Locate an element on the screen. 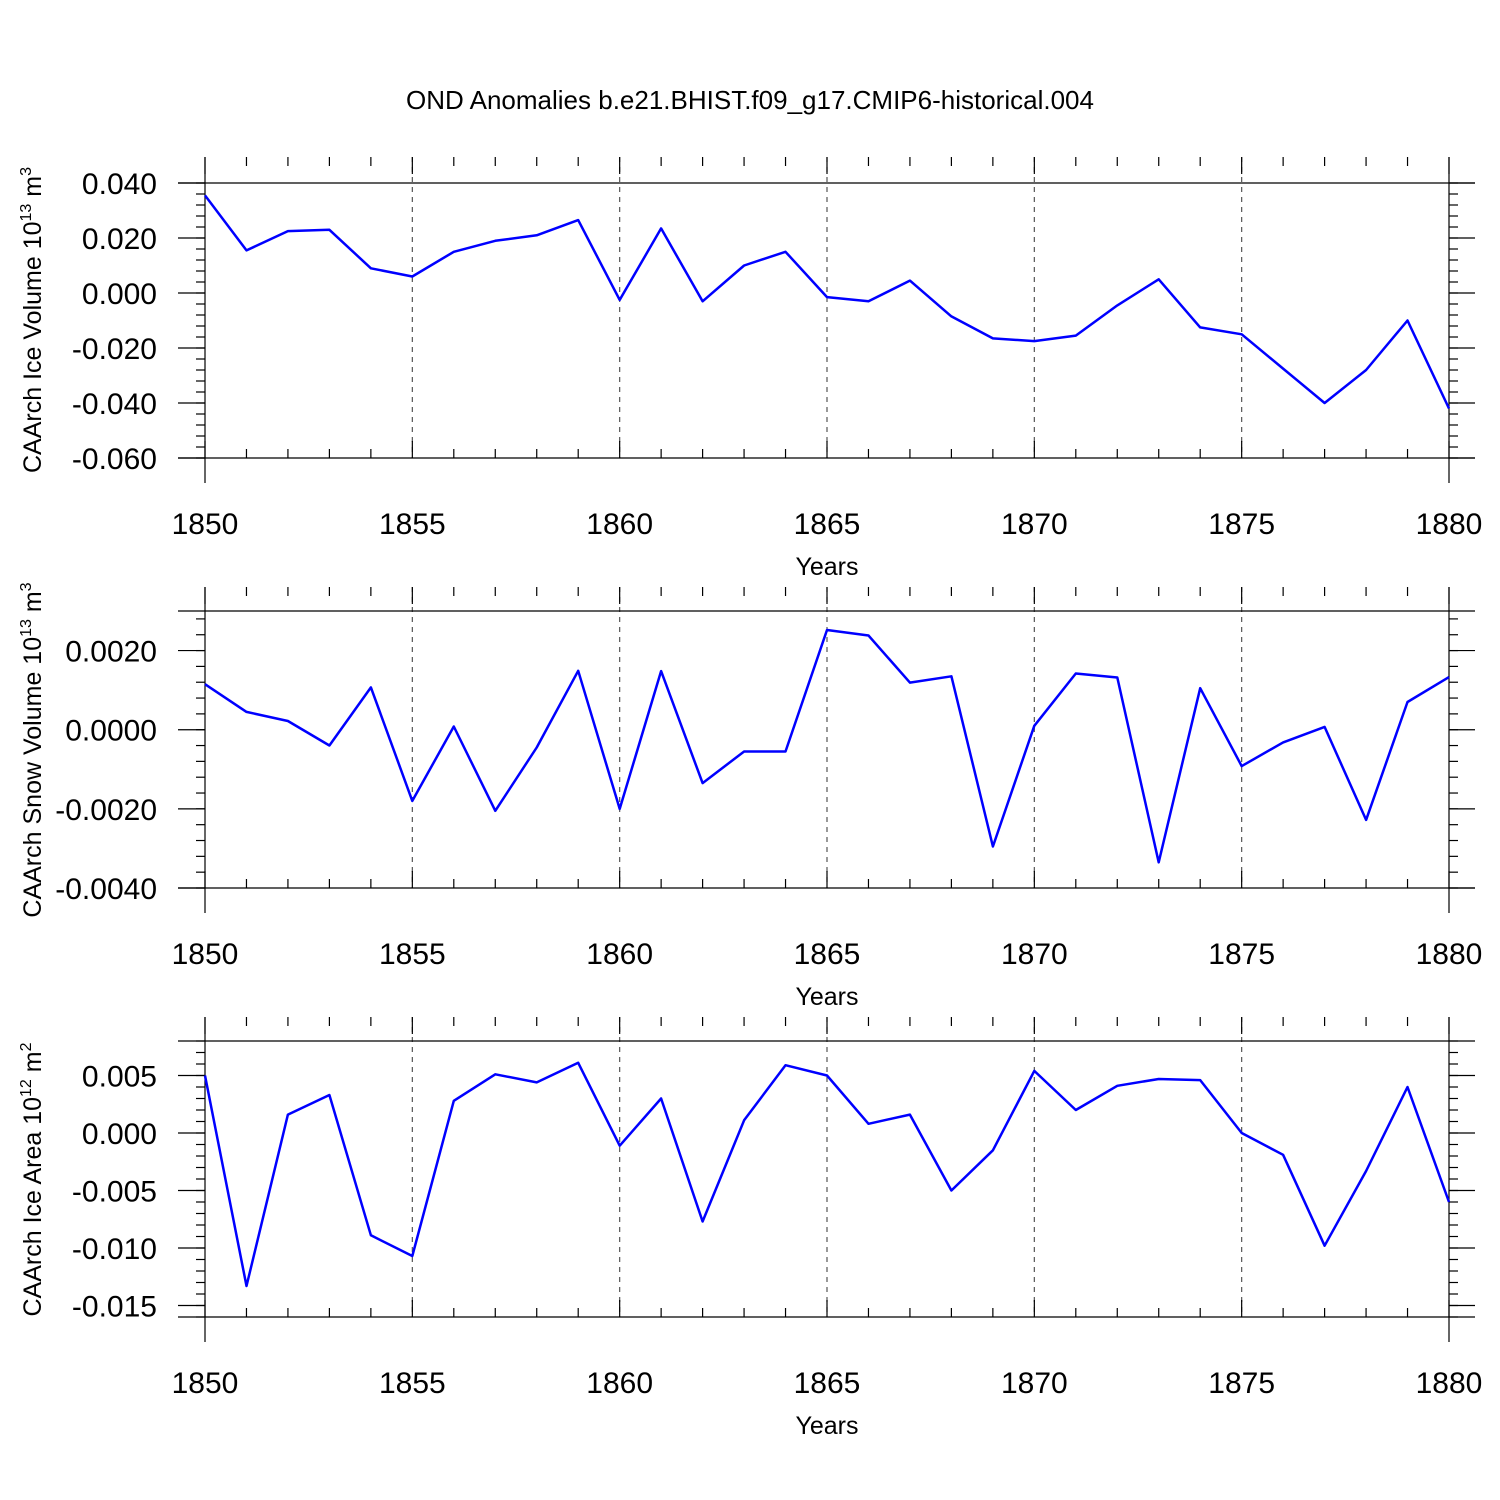  y-tick-label: 0.005 is located at coordinates (119, 1077).